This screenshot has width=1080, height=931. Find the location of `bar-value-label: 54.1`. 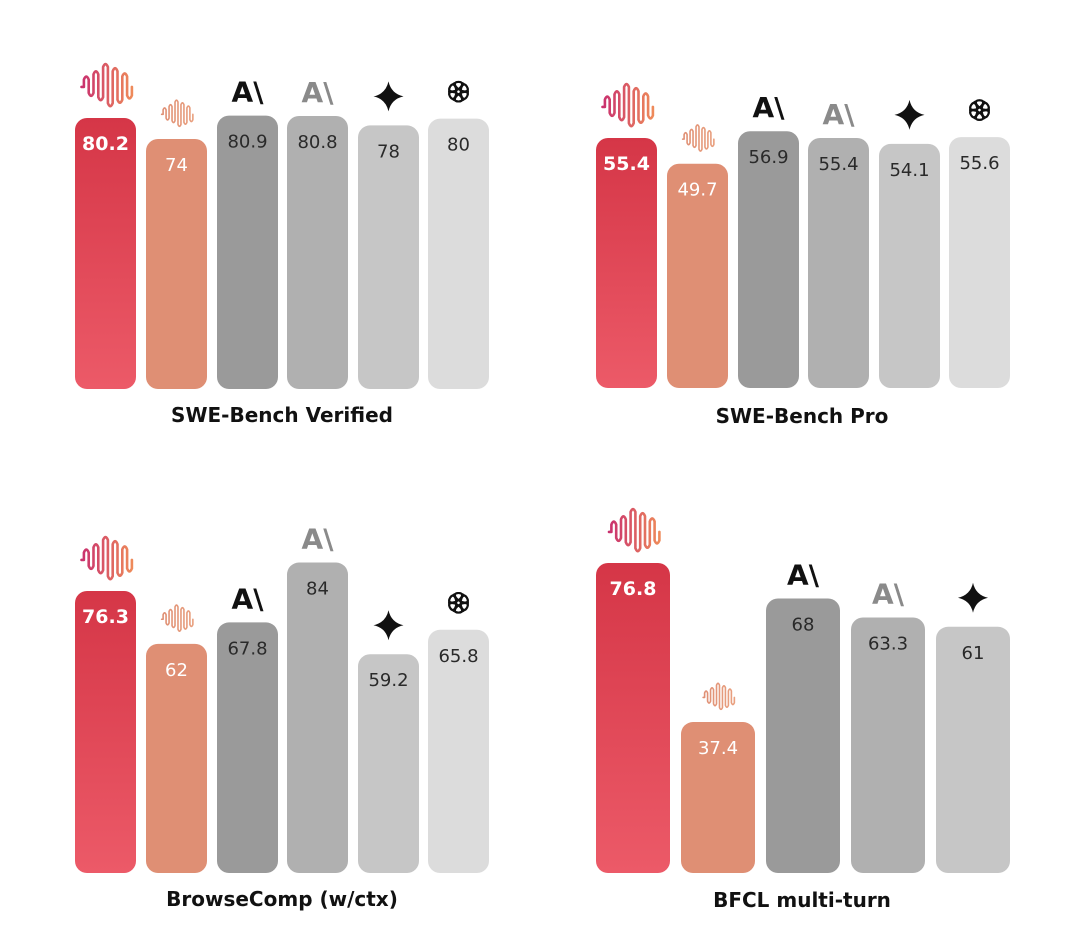

bar-value-label: 54.1 is located at coordinates (909, 170).